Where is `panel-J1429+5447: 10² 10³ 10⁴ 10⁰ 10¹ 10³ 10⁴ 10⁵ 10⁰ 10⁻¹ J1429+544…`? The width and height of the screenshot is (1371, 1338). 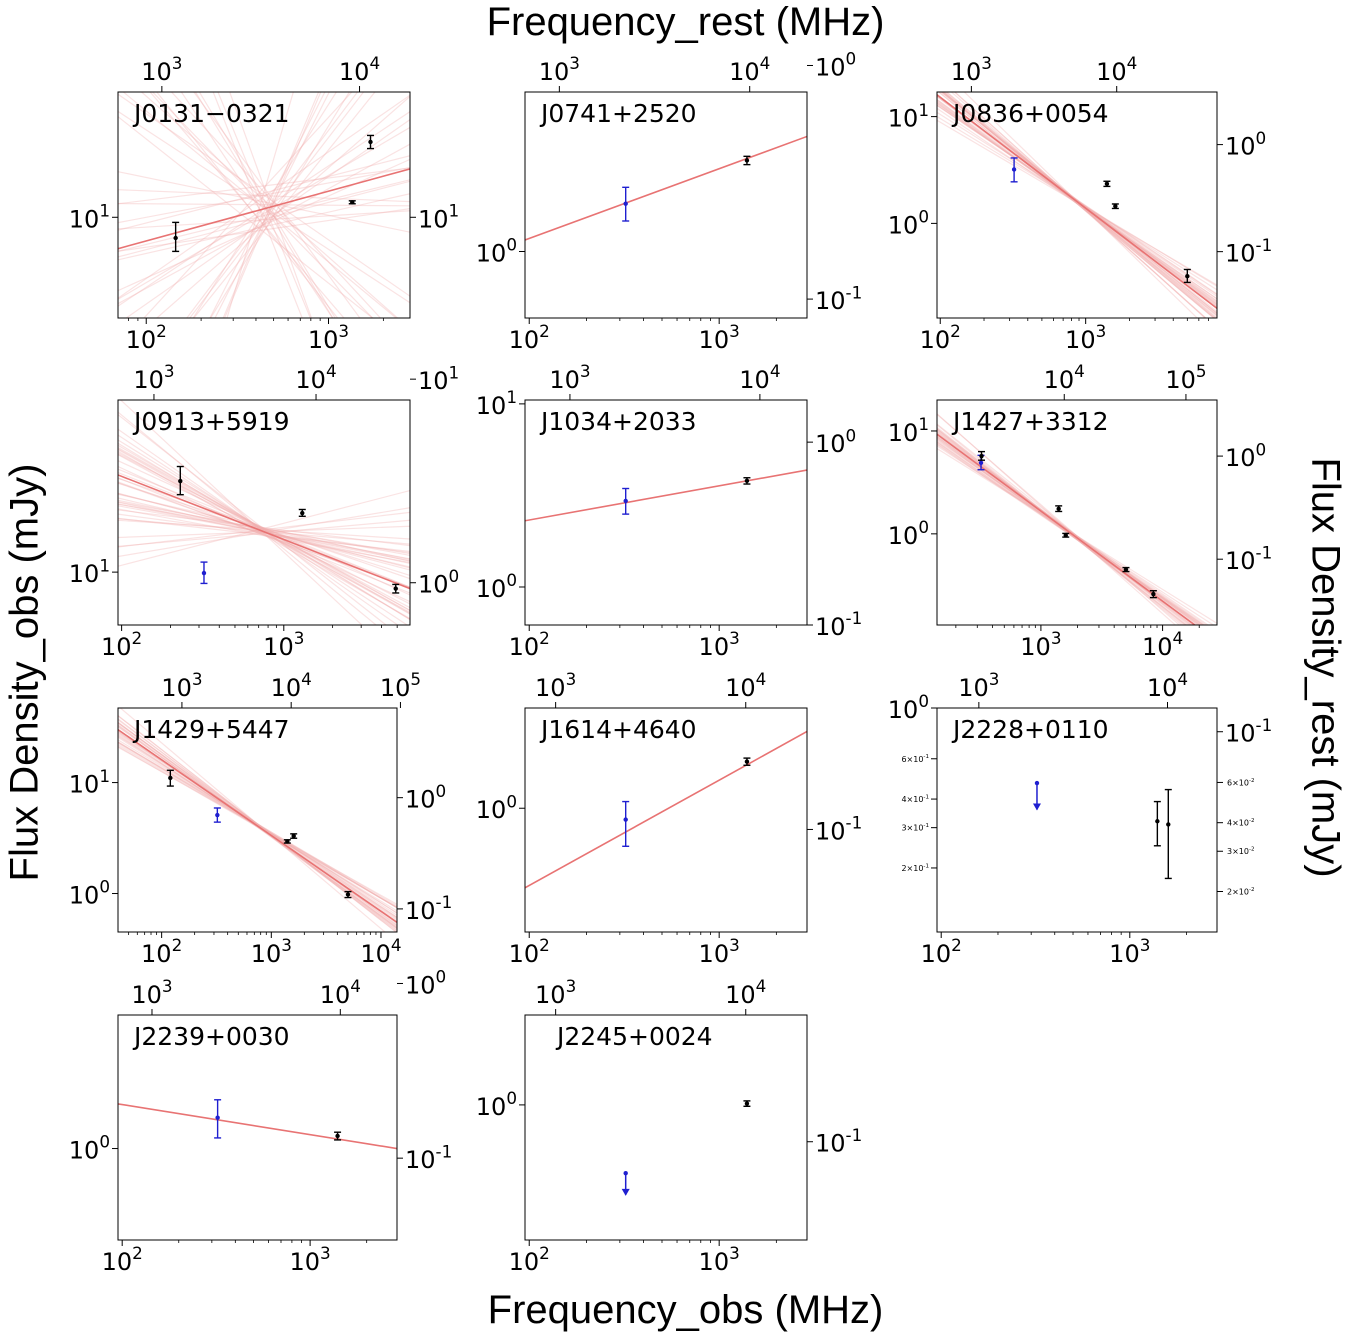 panel-J1429+5447: 10² 10³ 10⁴ 10⁰ 10¹ 10³ 10⁴ 10⁵ 10⁰ 10⁻¹ J1429+544… is located at coordinates (261, 818).